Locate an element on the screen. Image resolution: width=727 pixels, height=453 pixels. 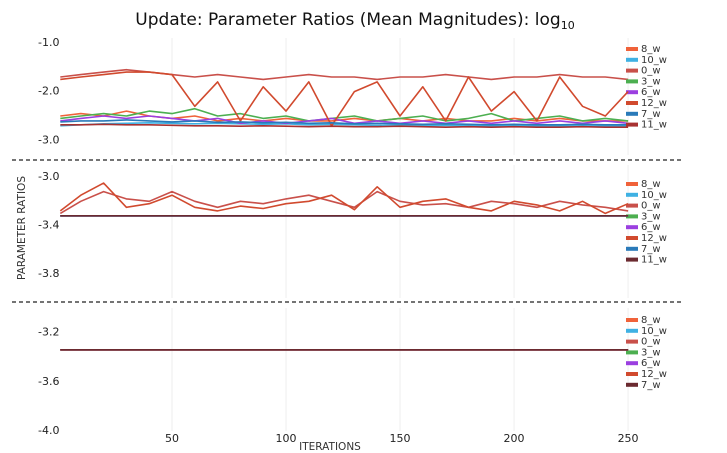
x-tick-label: 50 is located at coordinates (172, 438).